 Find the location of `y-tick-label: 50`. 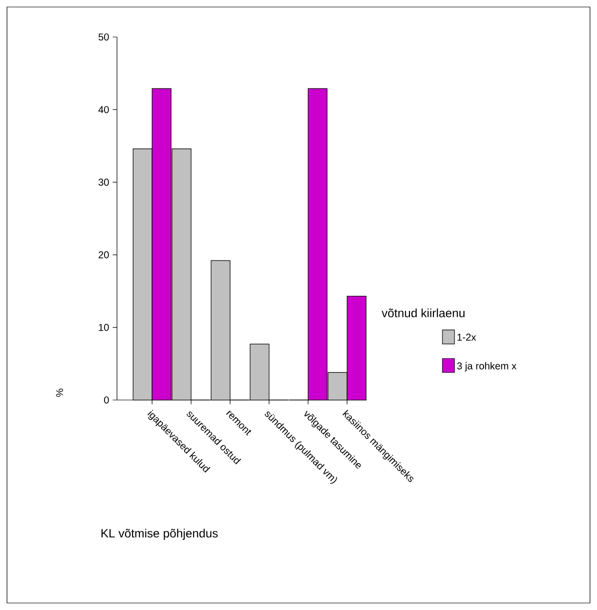

y-tick-label: 50 is located at coordinates (103, 37).